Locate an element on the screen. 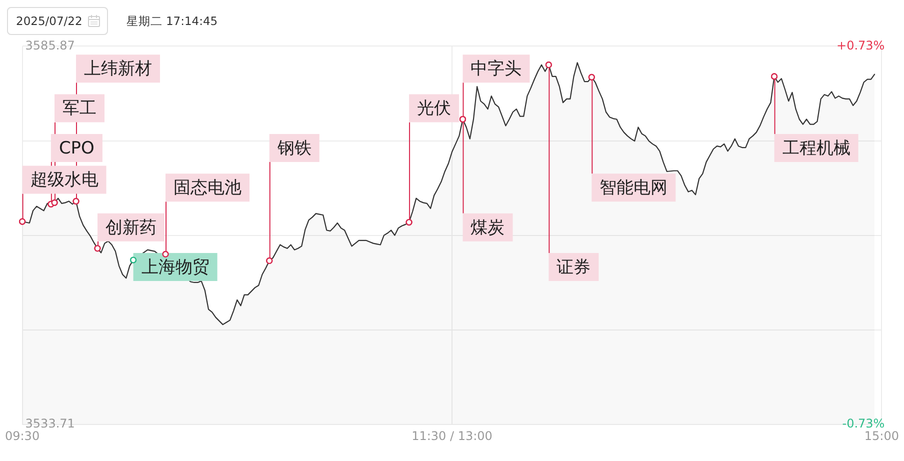 The height and width of the screenshot is (461, 904). x-tick-label: 09:30 is located at coordinates (22, 435).